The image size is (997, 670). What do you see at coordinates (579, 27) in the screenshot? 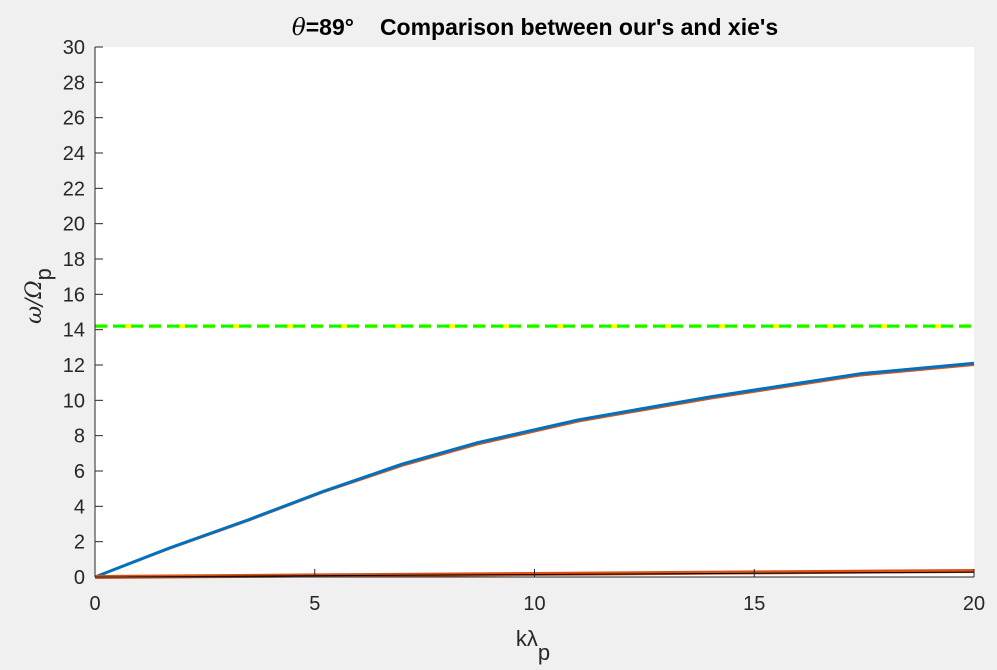
I see `title-text: Comparison between our's and xie's` at bounding box center [579, 27].